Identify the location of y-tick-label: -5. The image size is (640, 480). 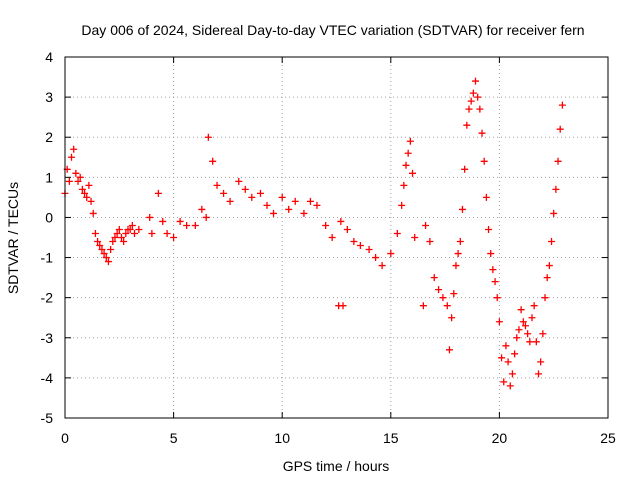
(47, 418).